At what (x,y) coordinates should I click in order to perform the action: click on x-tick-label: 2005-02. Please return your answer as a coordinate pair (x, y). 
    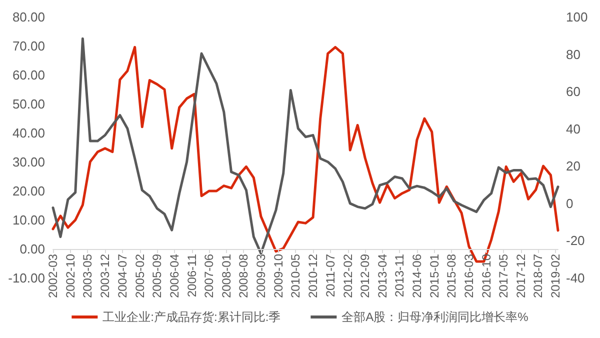
    Looking at the image, I should click on (139, 276).